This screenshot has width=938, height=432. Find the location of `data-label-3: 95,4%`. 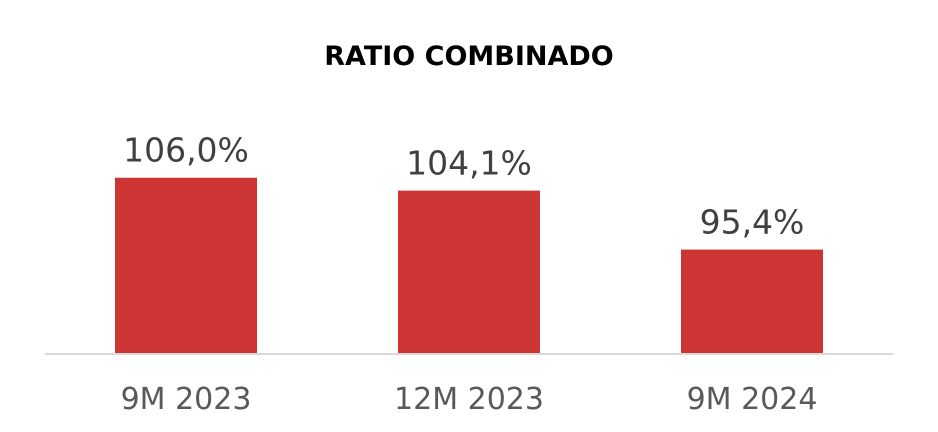

data-label-3: 95,4% is located at coordinates (752, 222).